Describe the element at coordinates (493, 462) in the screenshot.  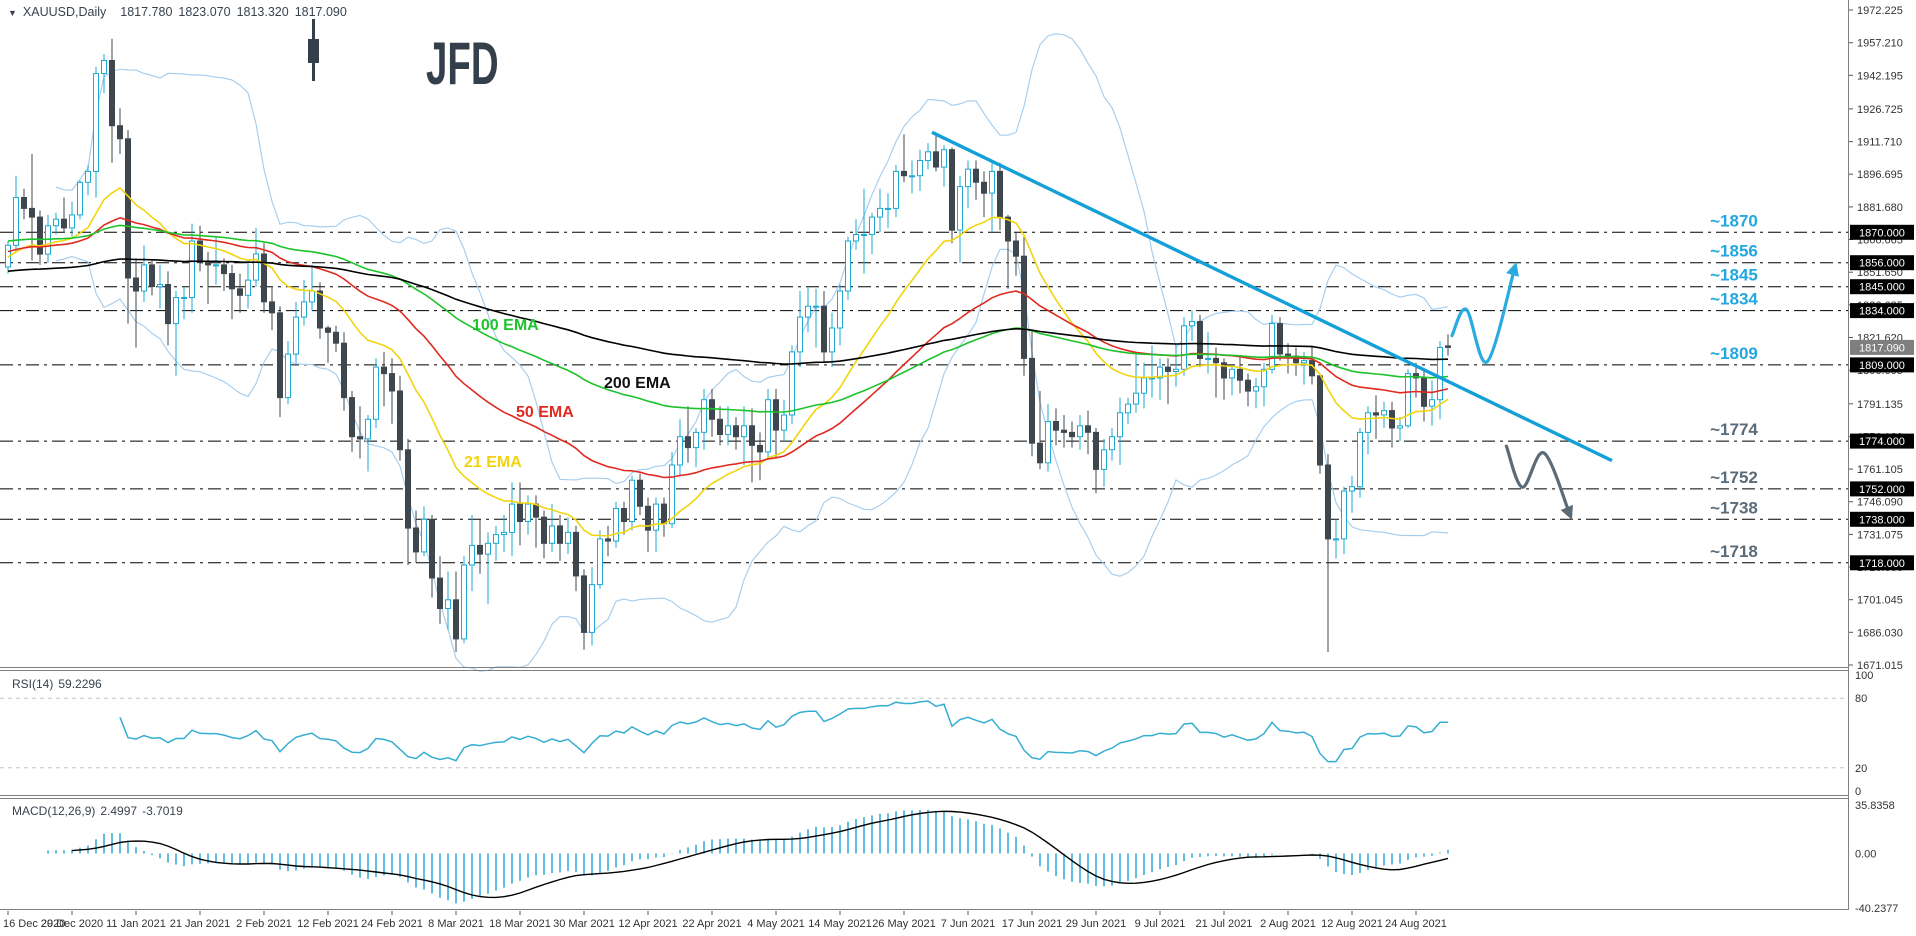
I see `ema-21-label: 21 EMA` at that location.